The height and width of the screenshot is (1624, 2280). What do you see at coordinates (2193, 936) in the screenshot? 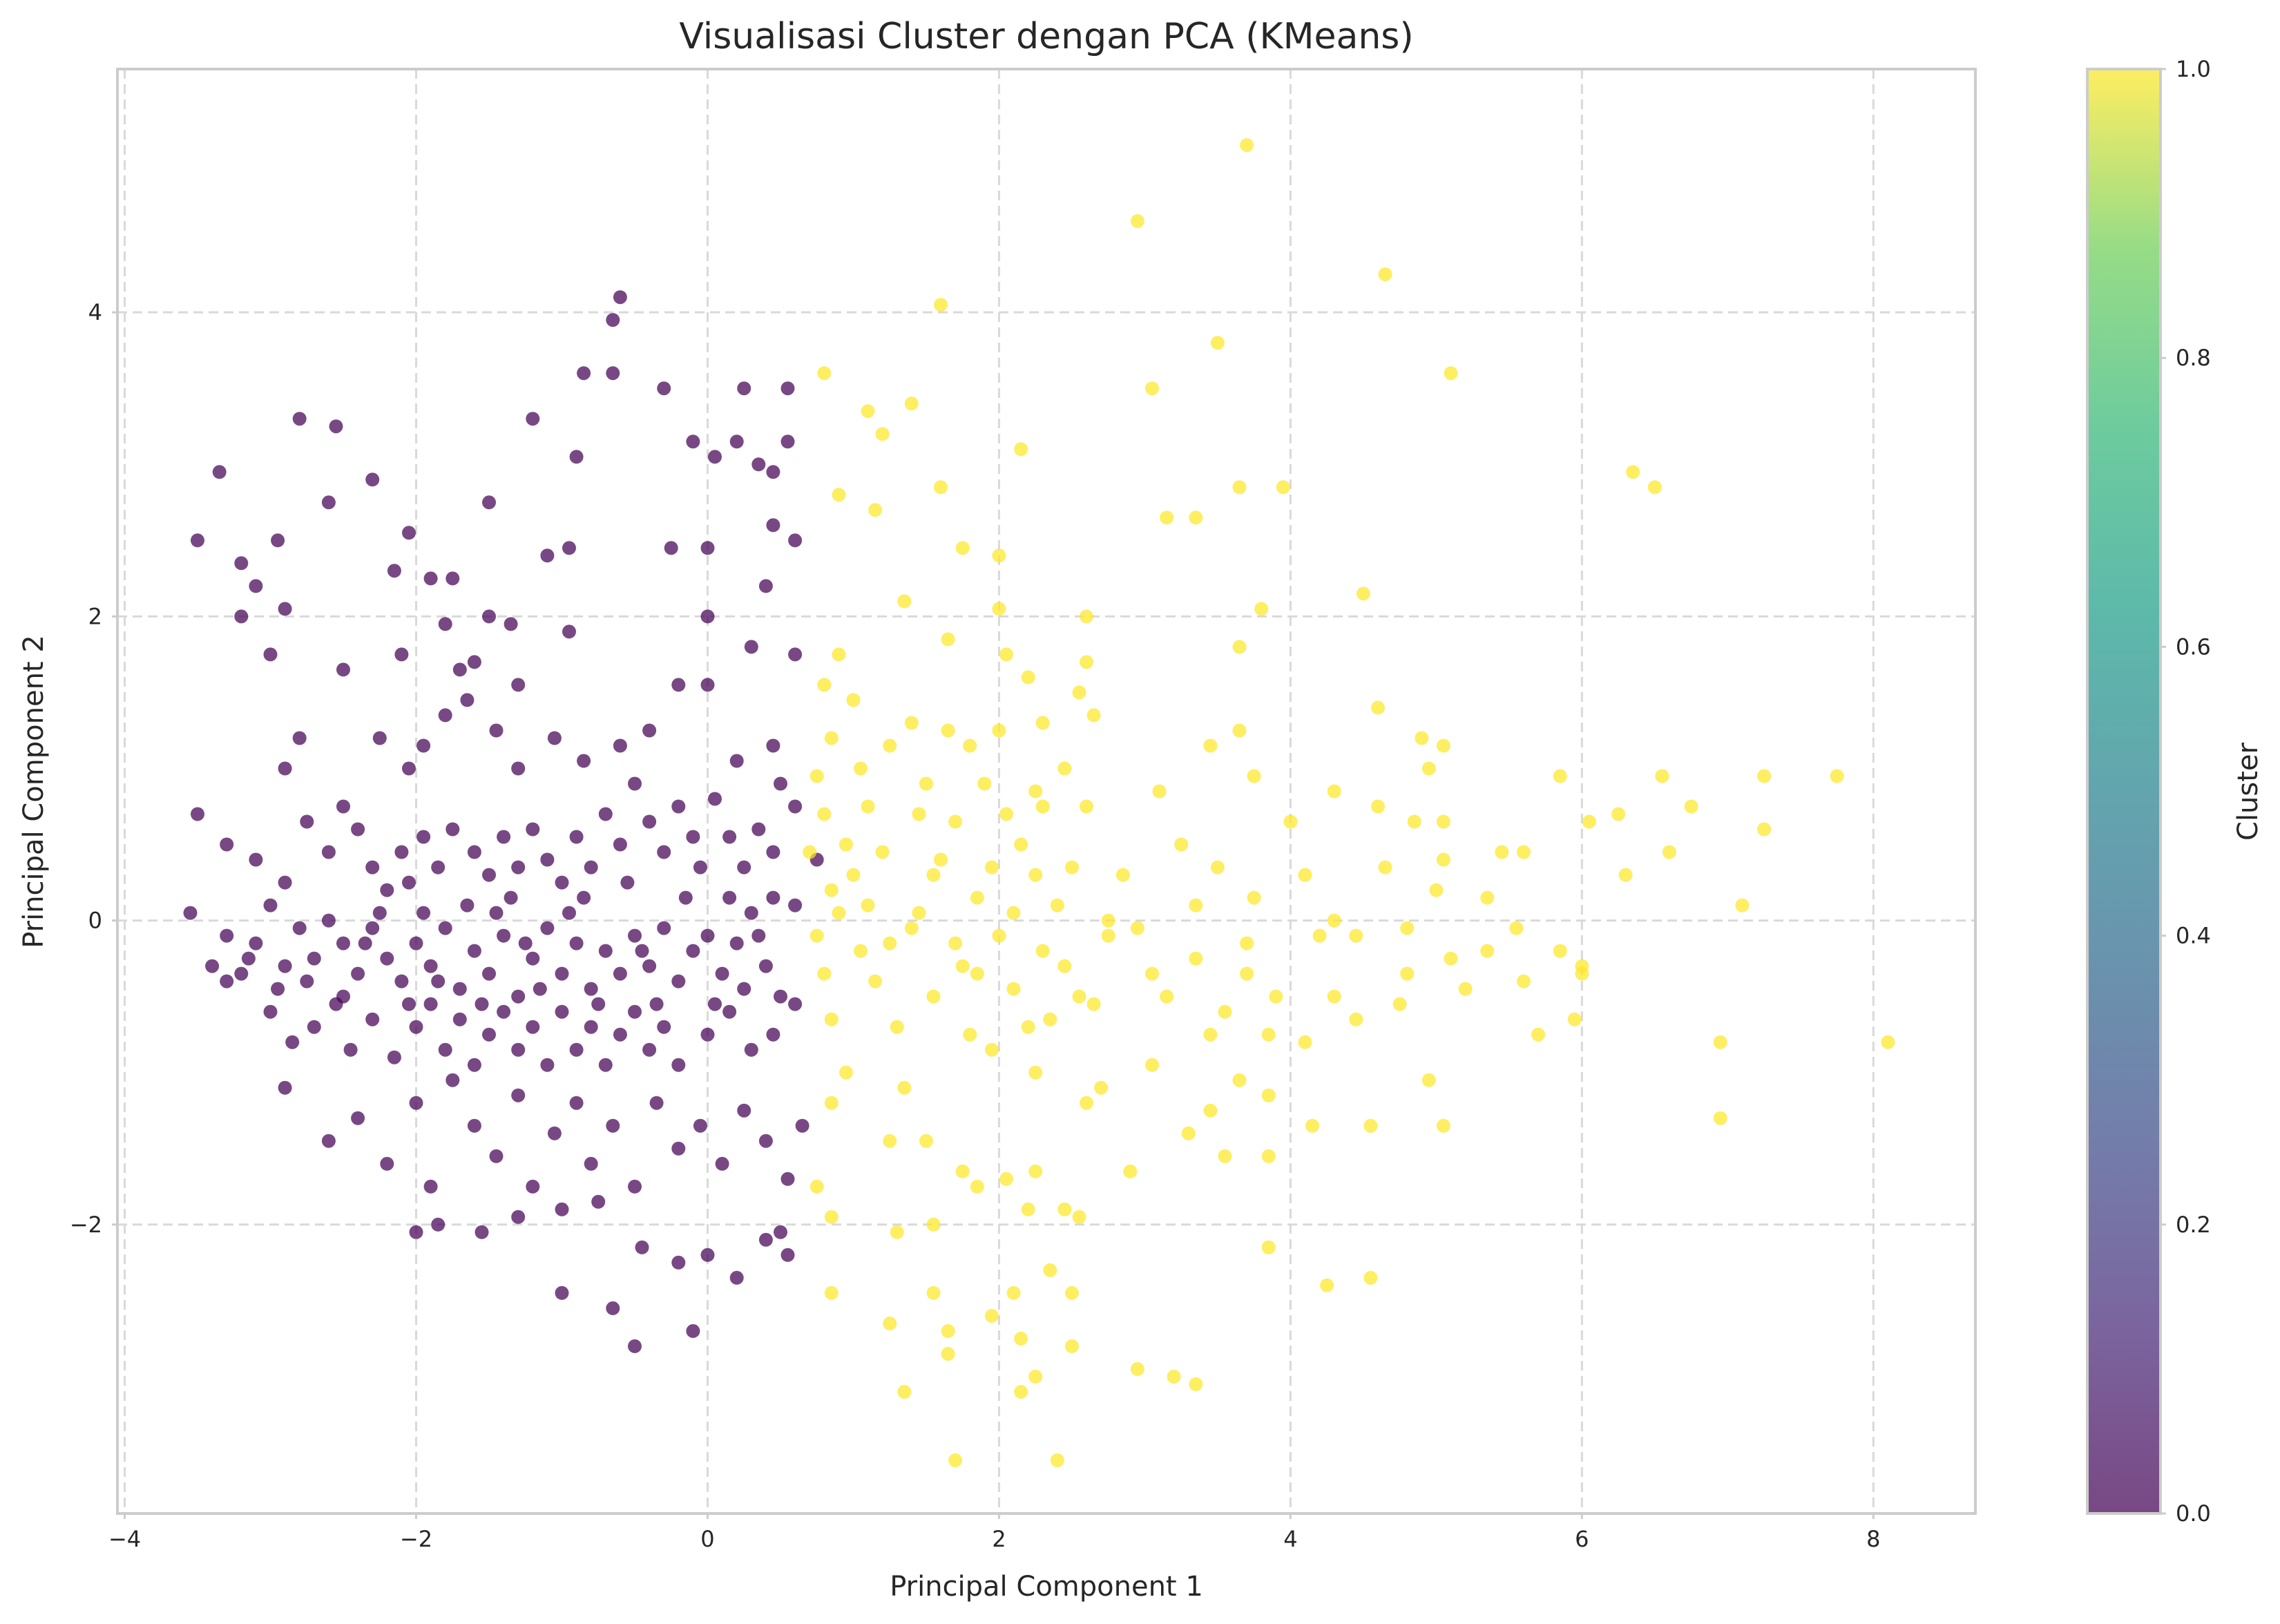
I see `colorbar-tick-label: 0.4` at bounding box center [2193, 936].